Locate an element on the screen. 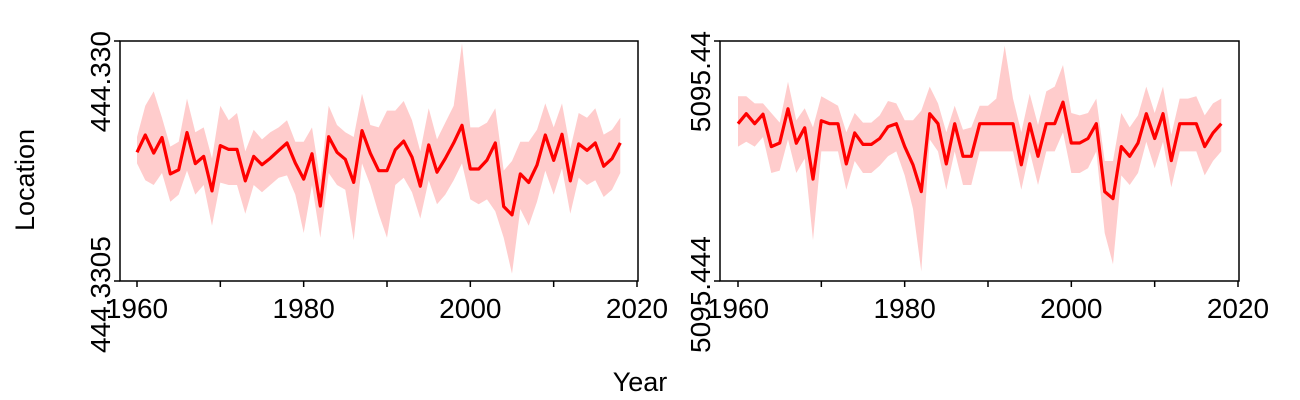  y-tick-label: 444.330 is located at coordinates (100, 81).